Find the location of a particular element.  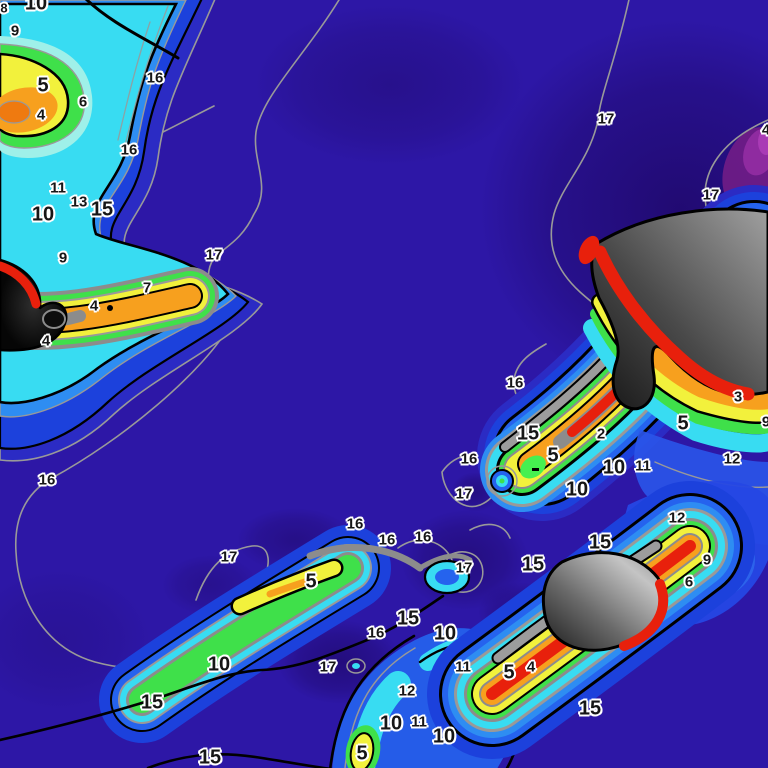

land-mass-a is located at coordinates (679, 309).